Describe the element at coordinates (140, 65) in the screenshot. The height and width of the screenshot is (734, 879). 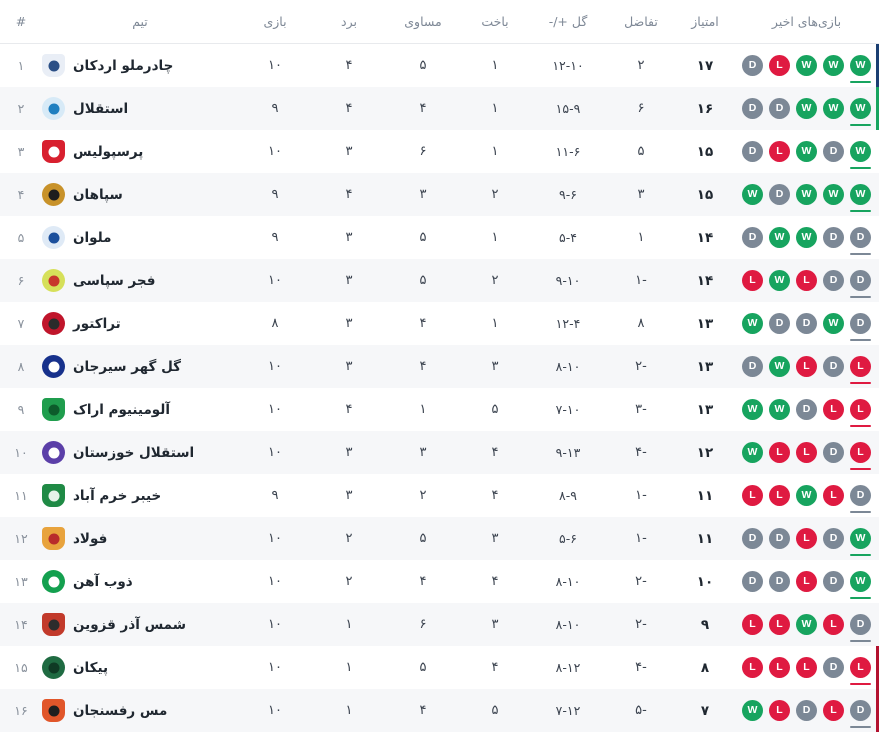
I see `team-cell: چادرملو اردکان` at that location.